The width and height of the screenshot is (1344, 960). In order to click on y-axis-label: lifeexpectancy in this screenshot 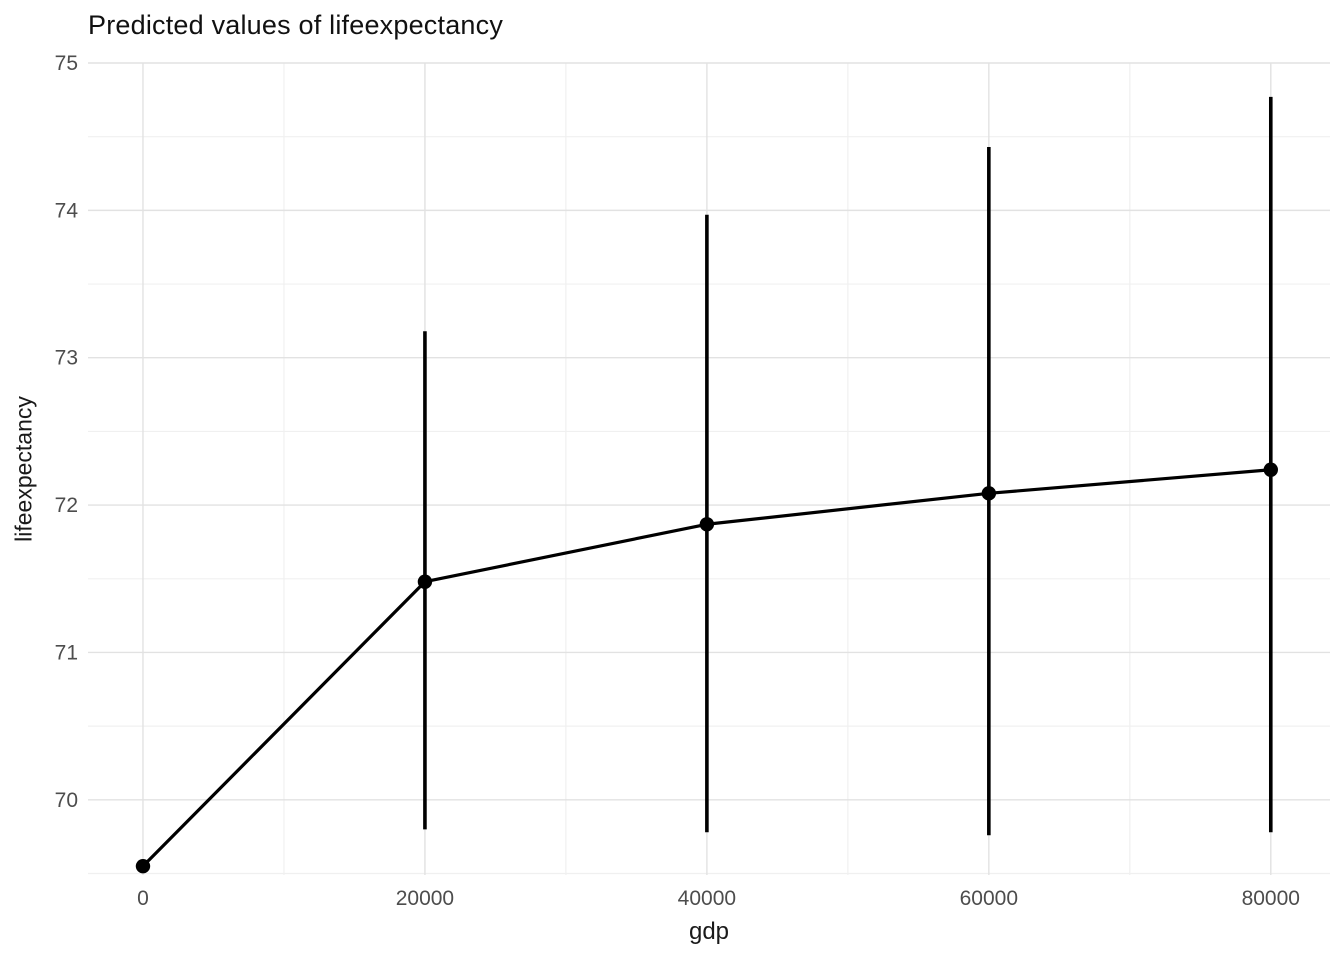, I will do `click(23, 469)`.